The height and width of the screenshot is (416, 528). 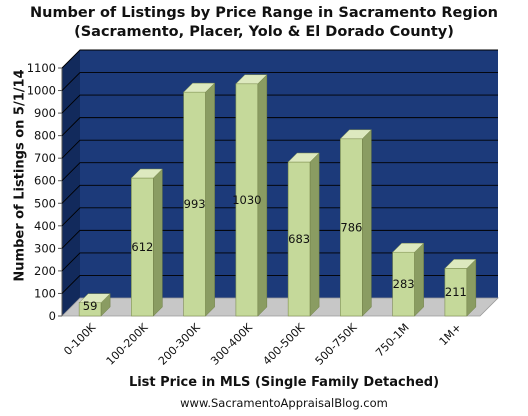 I want to click on y-tick-label: 900, so click(x=45, y=113).